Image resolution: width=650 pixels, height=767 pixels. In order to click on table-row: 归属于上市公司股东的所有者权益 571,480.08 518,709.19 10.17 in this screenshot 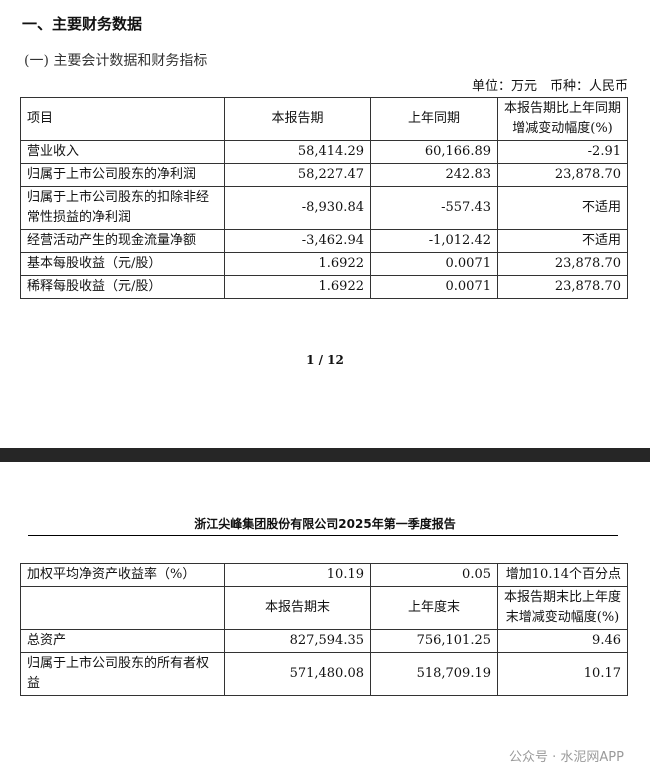, I will do `click(324, 674)`.